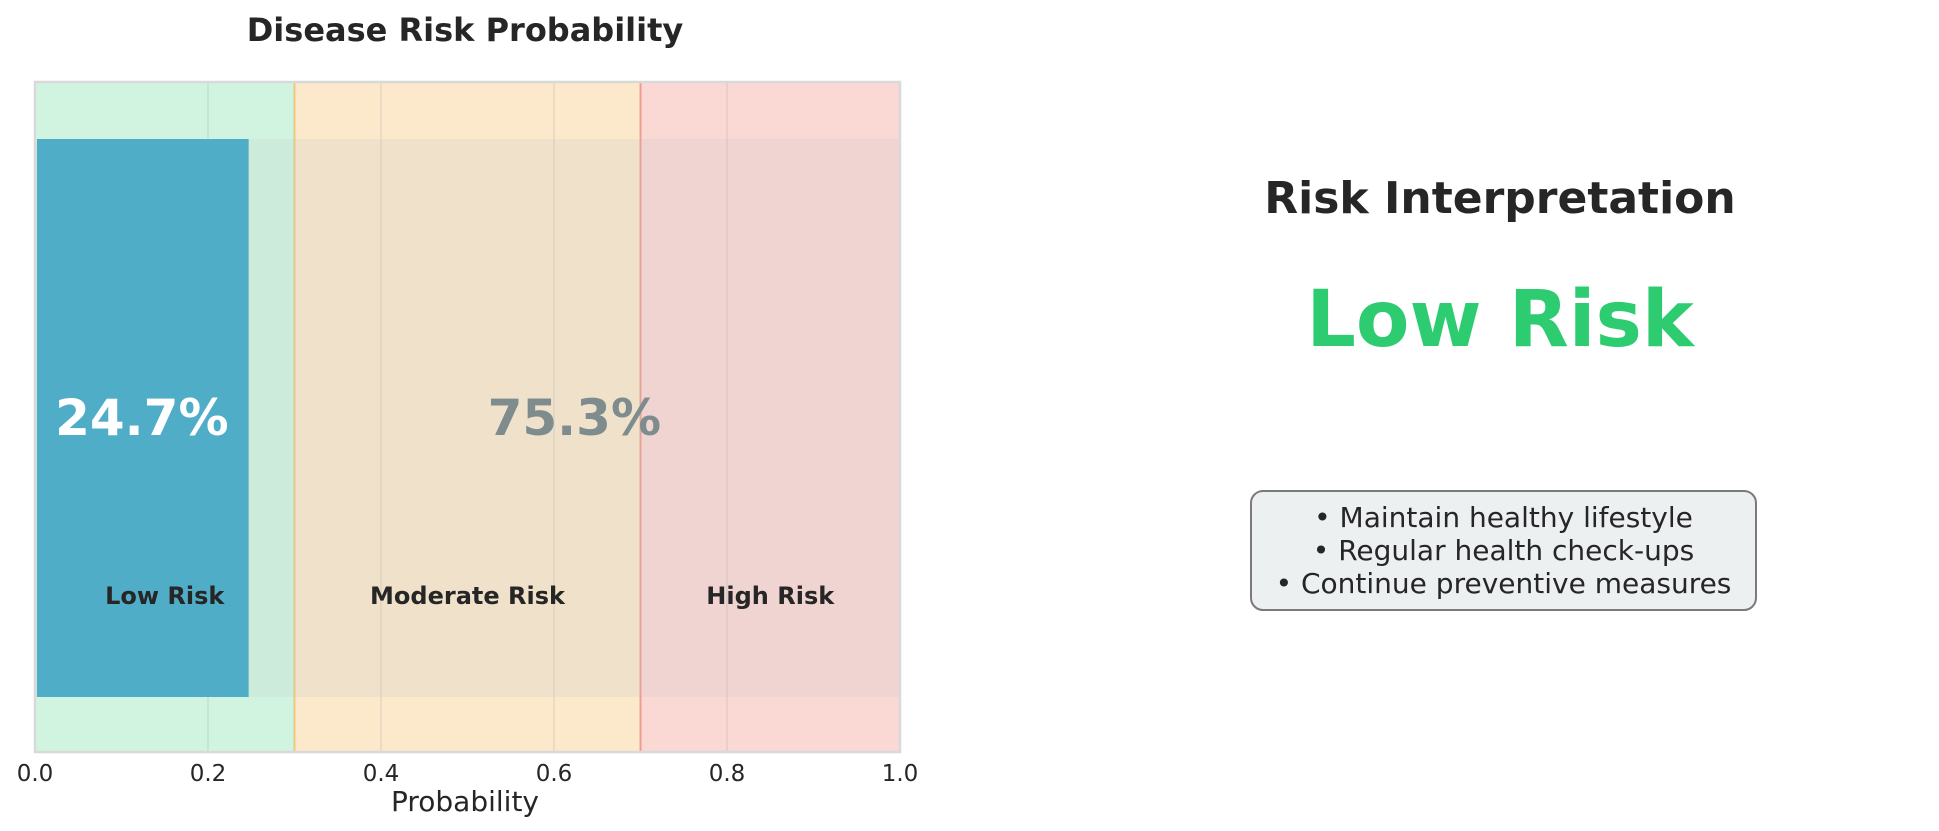 This screenshot has height=831, width=1939. Describe the element at coordinates (465, 801) in the screenshot. I see `x-axis-label: Probability` at that location.